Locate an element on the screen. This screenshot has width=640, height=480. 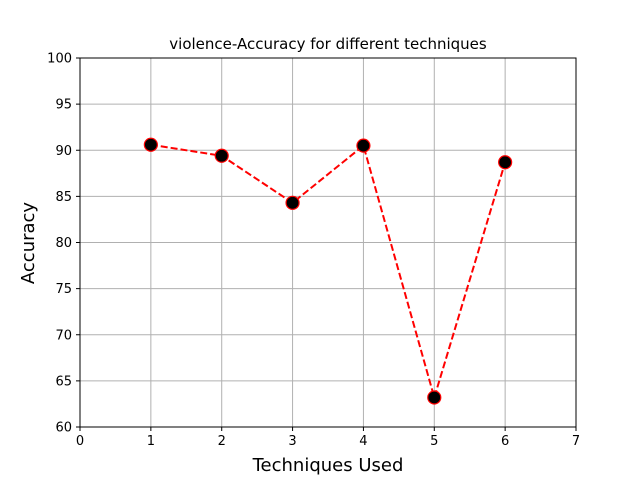
x-tick-label-2: 2 is located at coordinates (222, 441).